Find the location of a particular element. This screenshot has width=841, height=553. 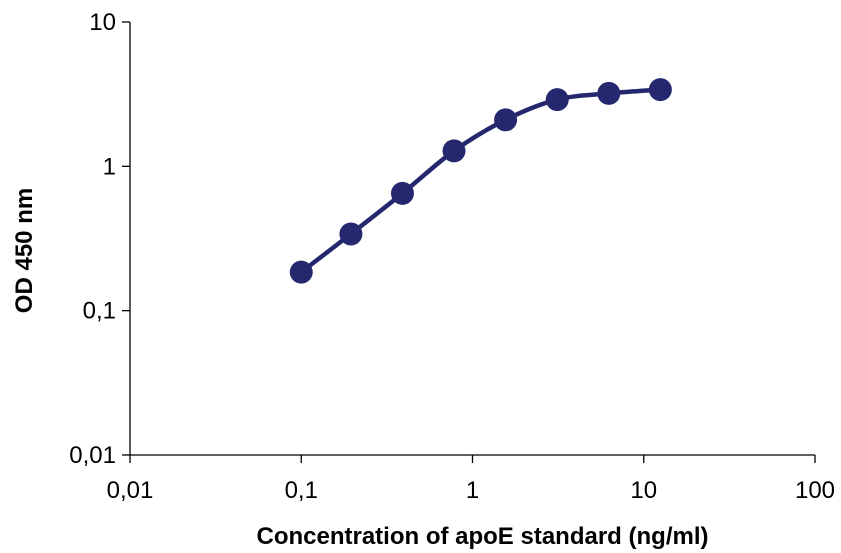

x-axis-title: Concentration of apoE standard (ng/ml) is located at coordinates (482, 536).